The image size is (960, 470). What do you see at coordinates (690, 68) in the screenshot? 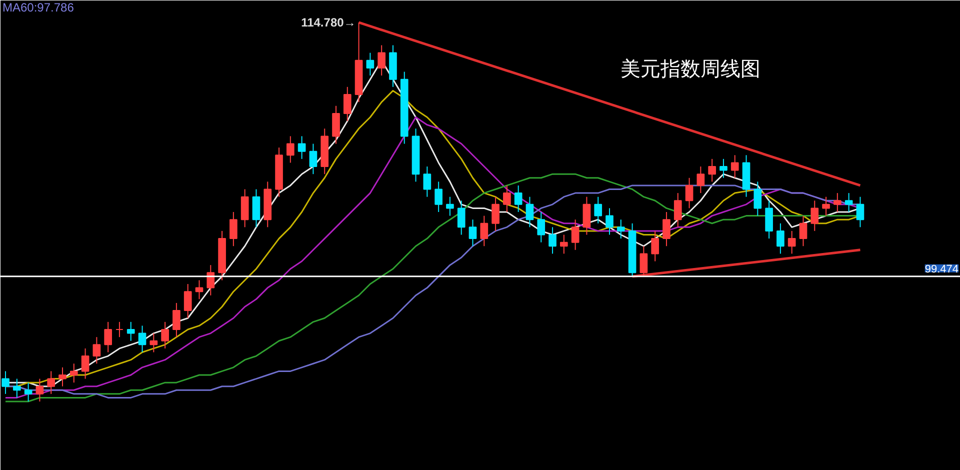
I see `text: 美元指数周线图` at bounding box center [690, 68].